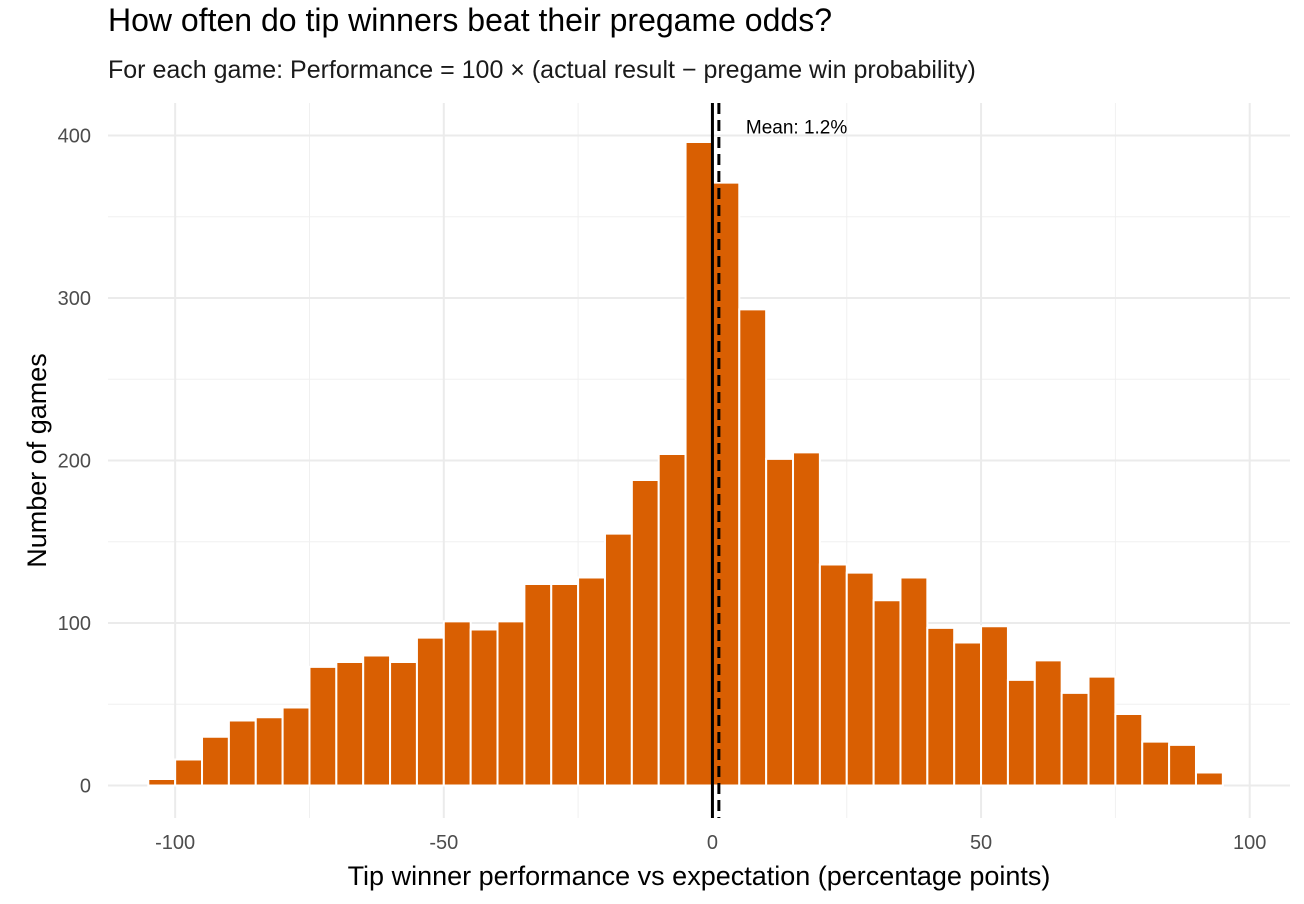 The height and width of the screenshot is (904, 1304). What do you see at coordinates (981, 843) in the screenshot?
I see `x-tick-label: 50` at bounding box center [981, 843].